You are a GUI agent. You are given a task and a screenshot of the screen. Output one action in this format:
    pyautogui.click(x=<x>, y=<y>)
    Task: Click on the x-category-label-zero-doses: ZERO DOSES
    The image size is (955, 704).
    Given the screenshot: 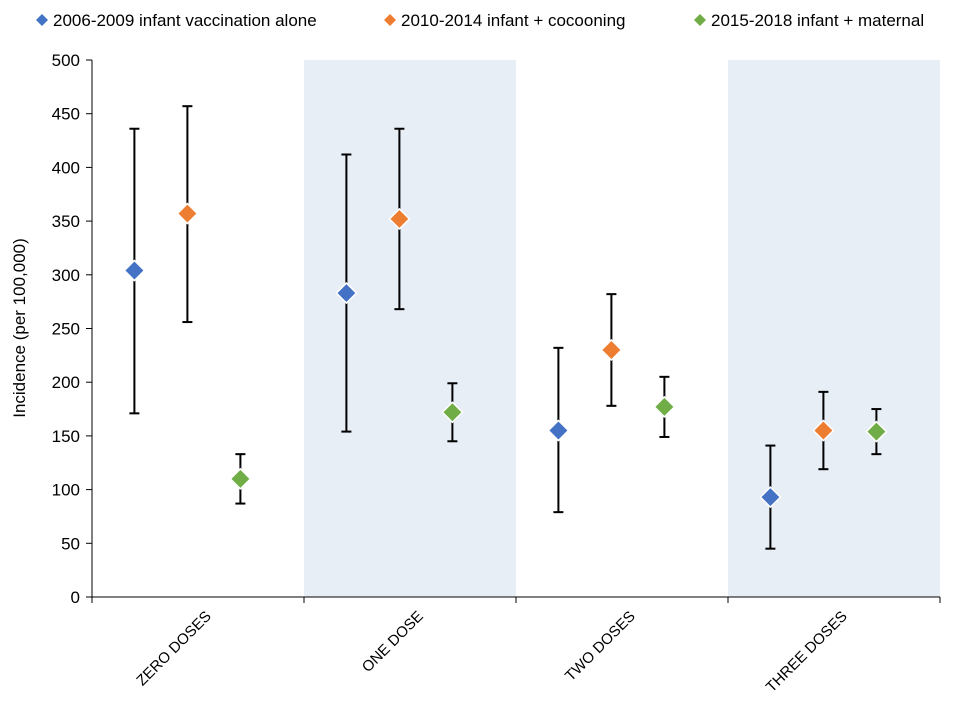 What is the action you would take?
    pyautogui.click(x=174, y=649)
    